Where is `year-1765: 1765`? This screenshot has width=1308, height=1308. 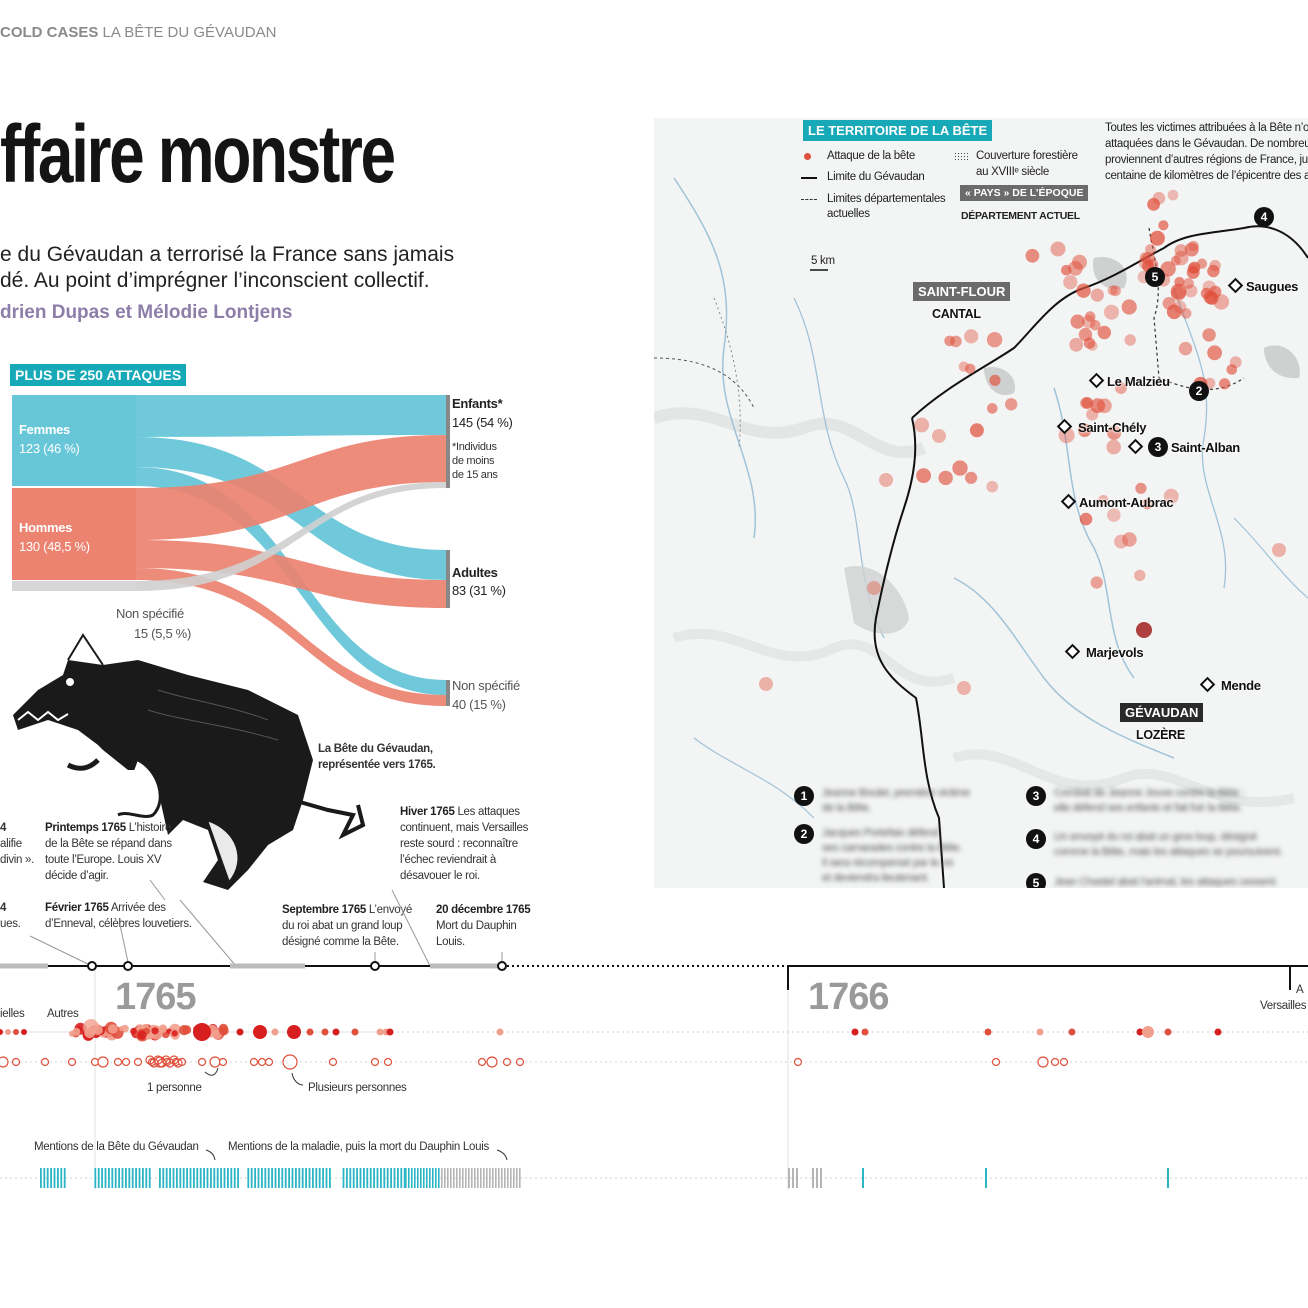 year-1765: 1765 is located at coordinates (156, 997).